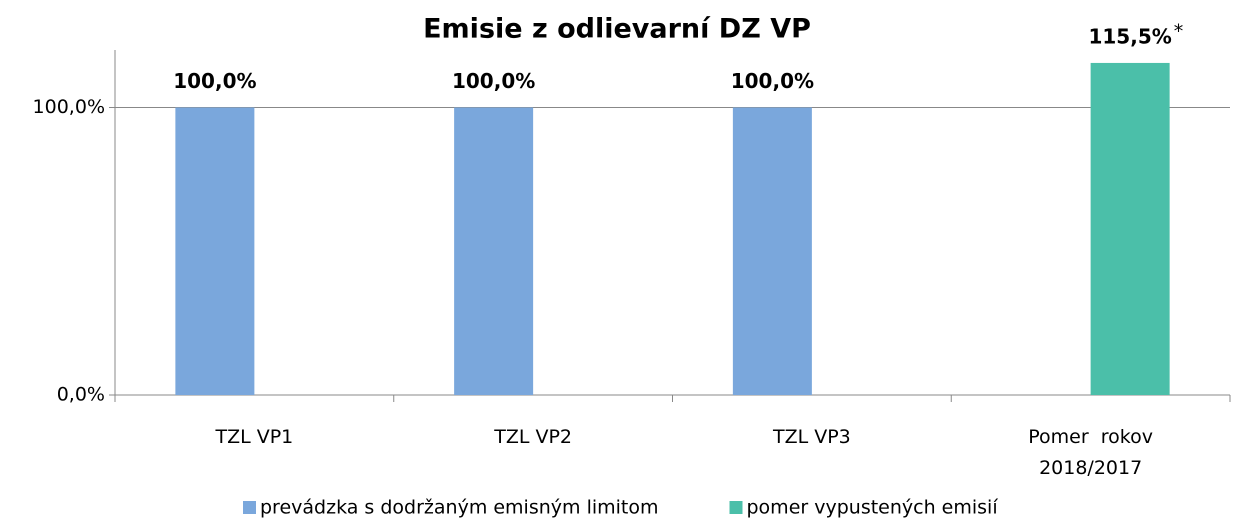 Image resolution: width=1234 pixels, height=522 pixels. Describe the element at coordinates (69, 107) in the screenshot. I see `y-tick-label: 100,0%` at that location.